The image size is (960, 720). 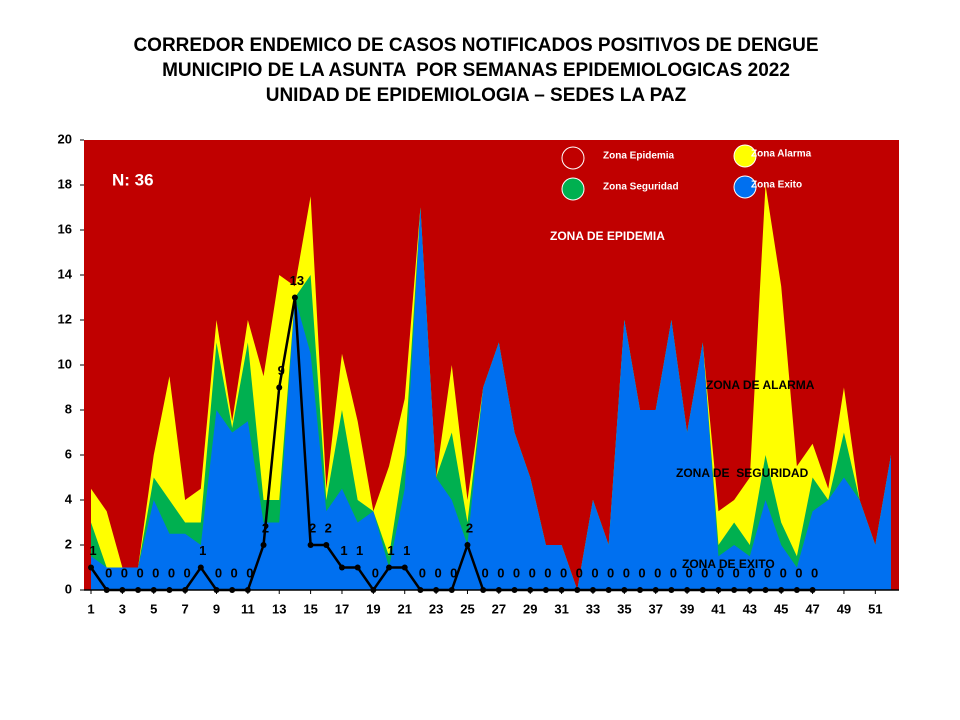 I want to click on y-tick-label: 14, so click(x=65, y=273).